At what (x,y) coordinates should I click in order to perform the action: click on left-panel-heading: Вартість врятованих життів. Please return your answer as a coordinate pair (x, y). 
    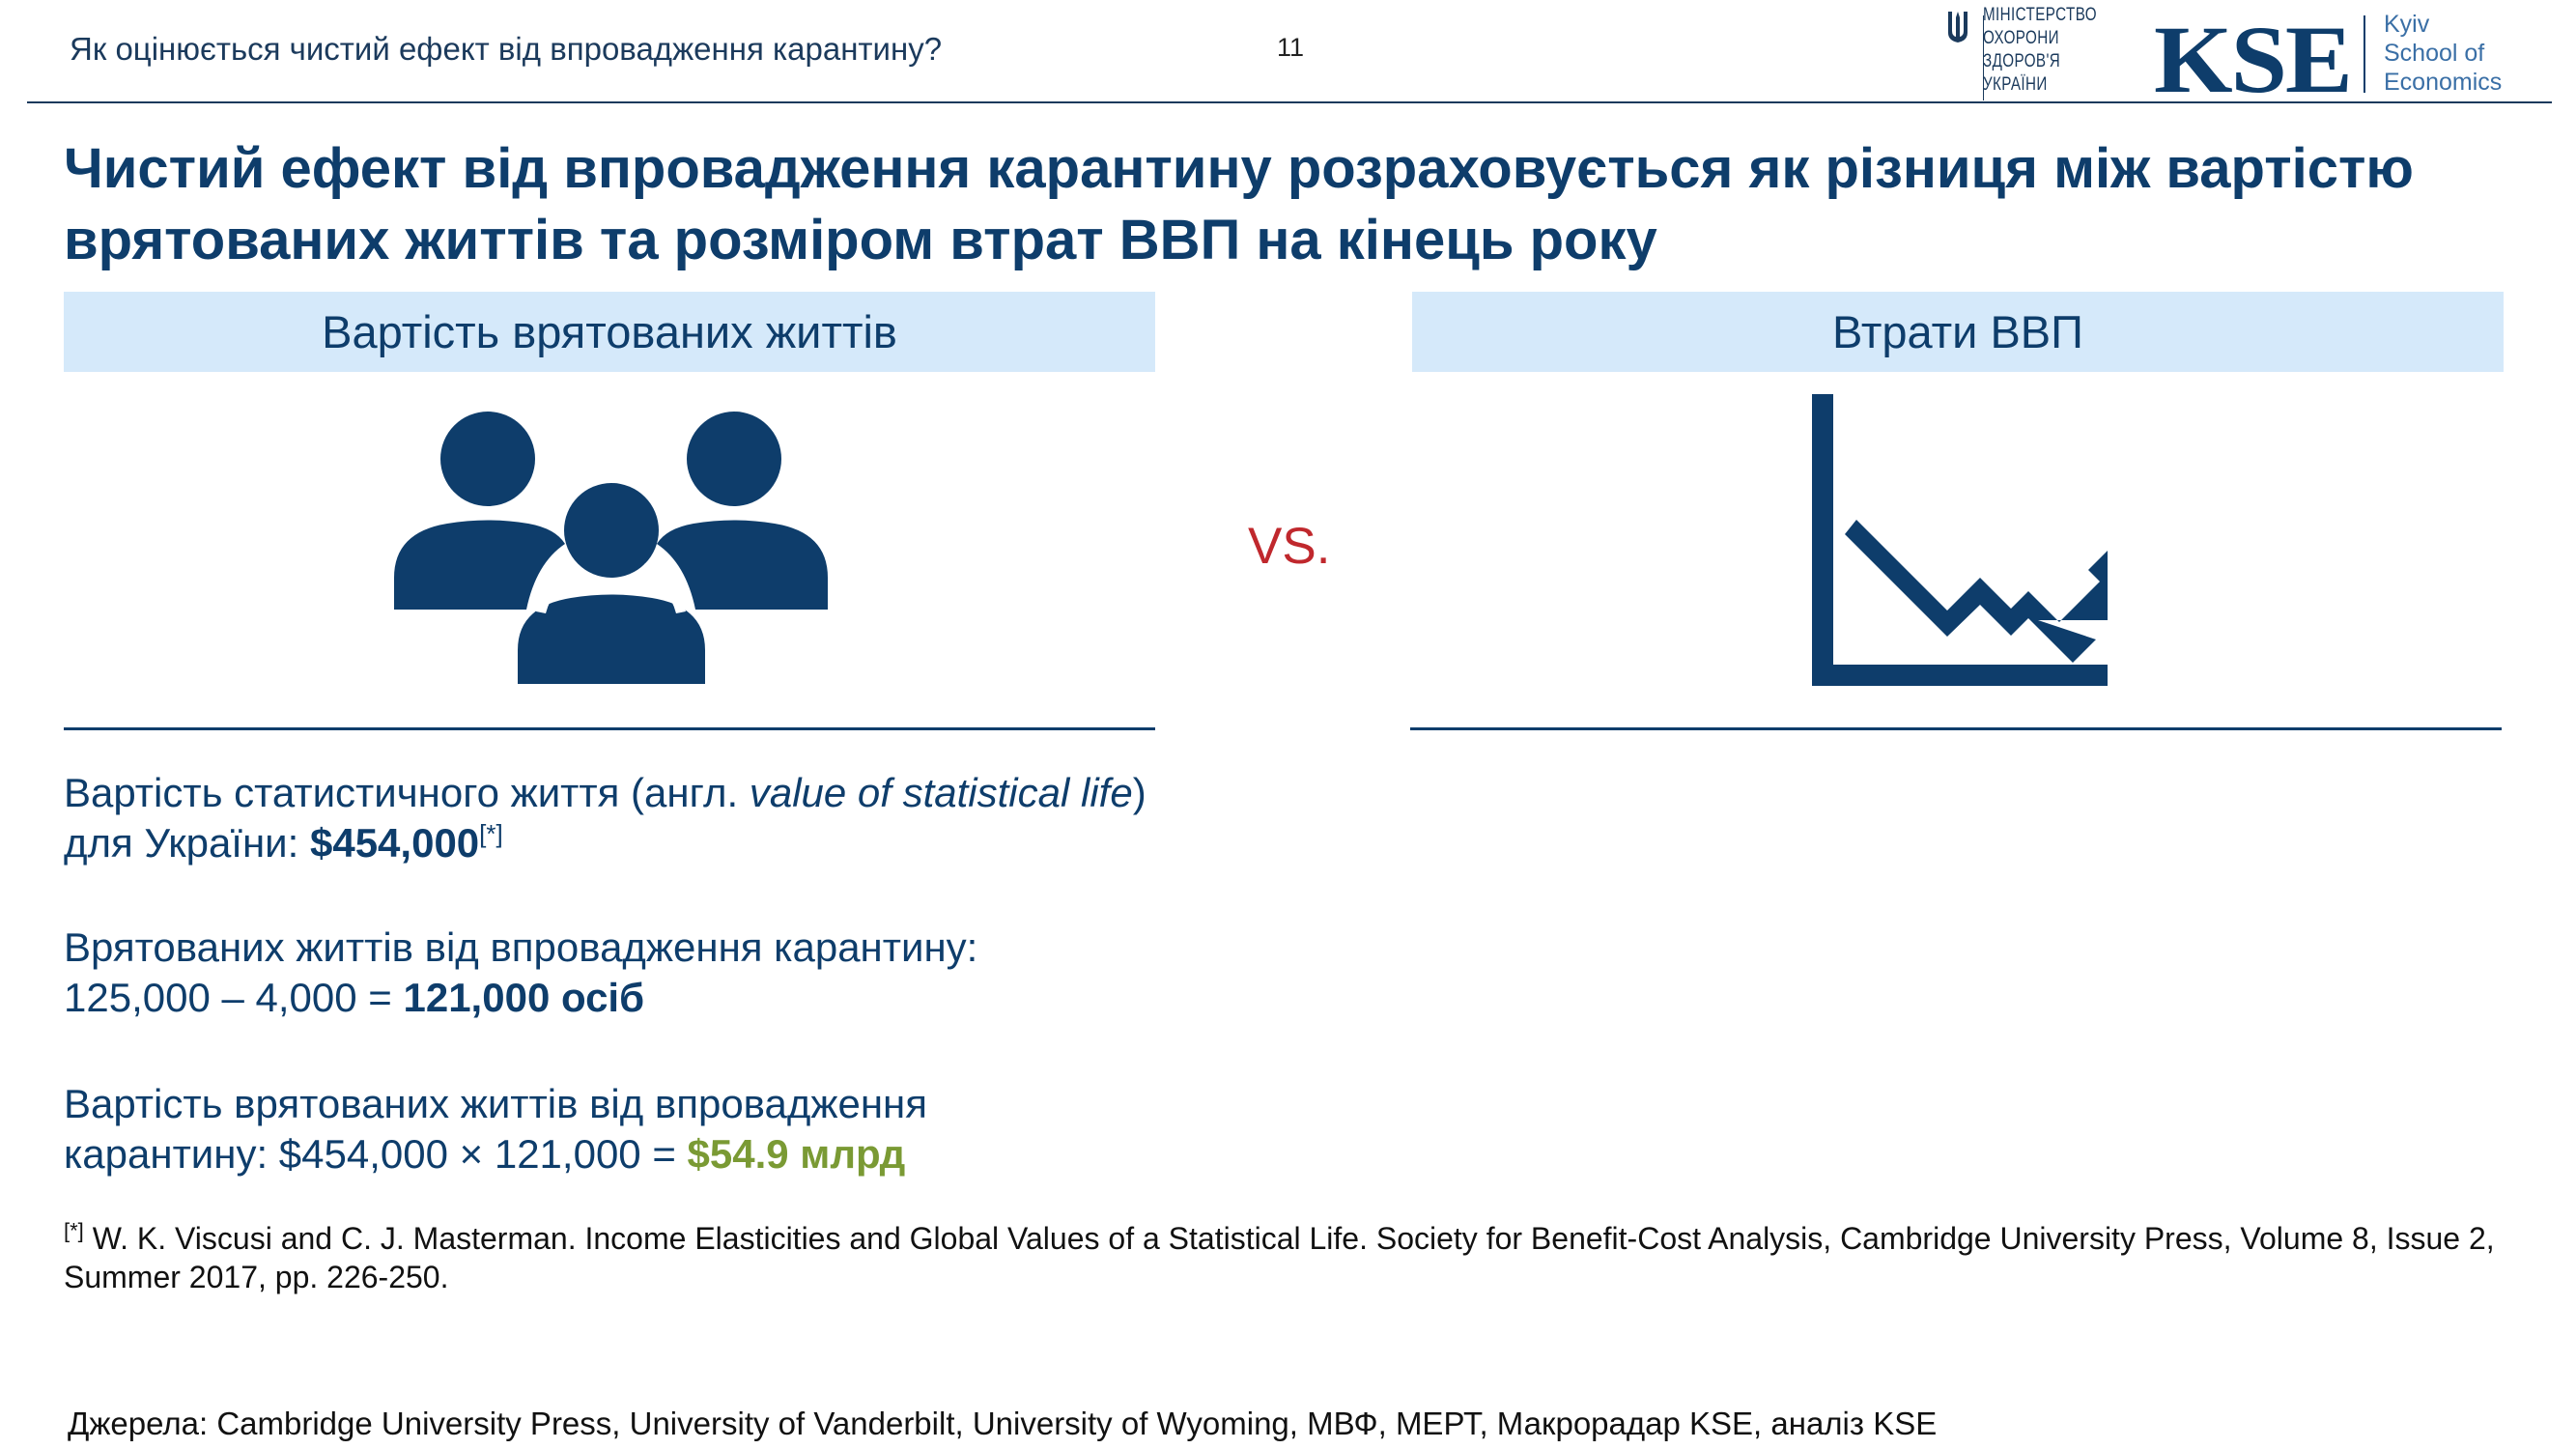
    Looking at the image, I should click on (609, 332).